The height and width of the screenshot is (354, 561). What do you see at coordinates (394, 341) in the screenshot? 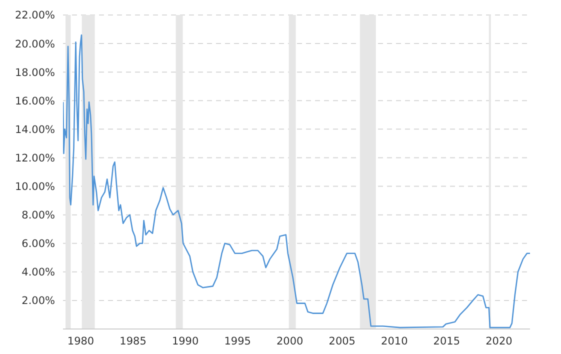
I see `x-tick-label: 2010` at bounding box center [394, 341].